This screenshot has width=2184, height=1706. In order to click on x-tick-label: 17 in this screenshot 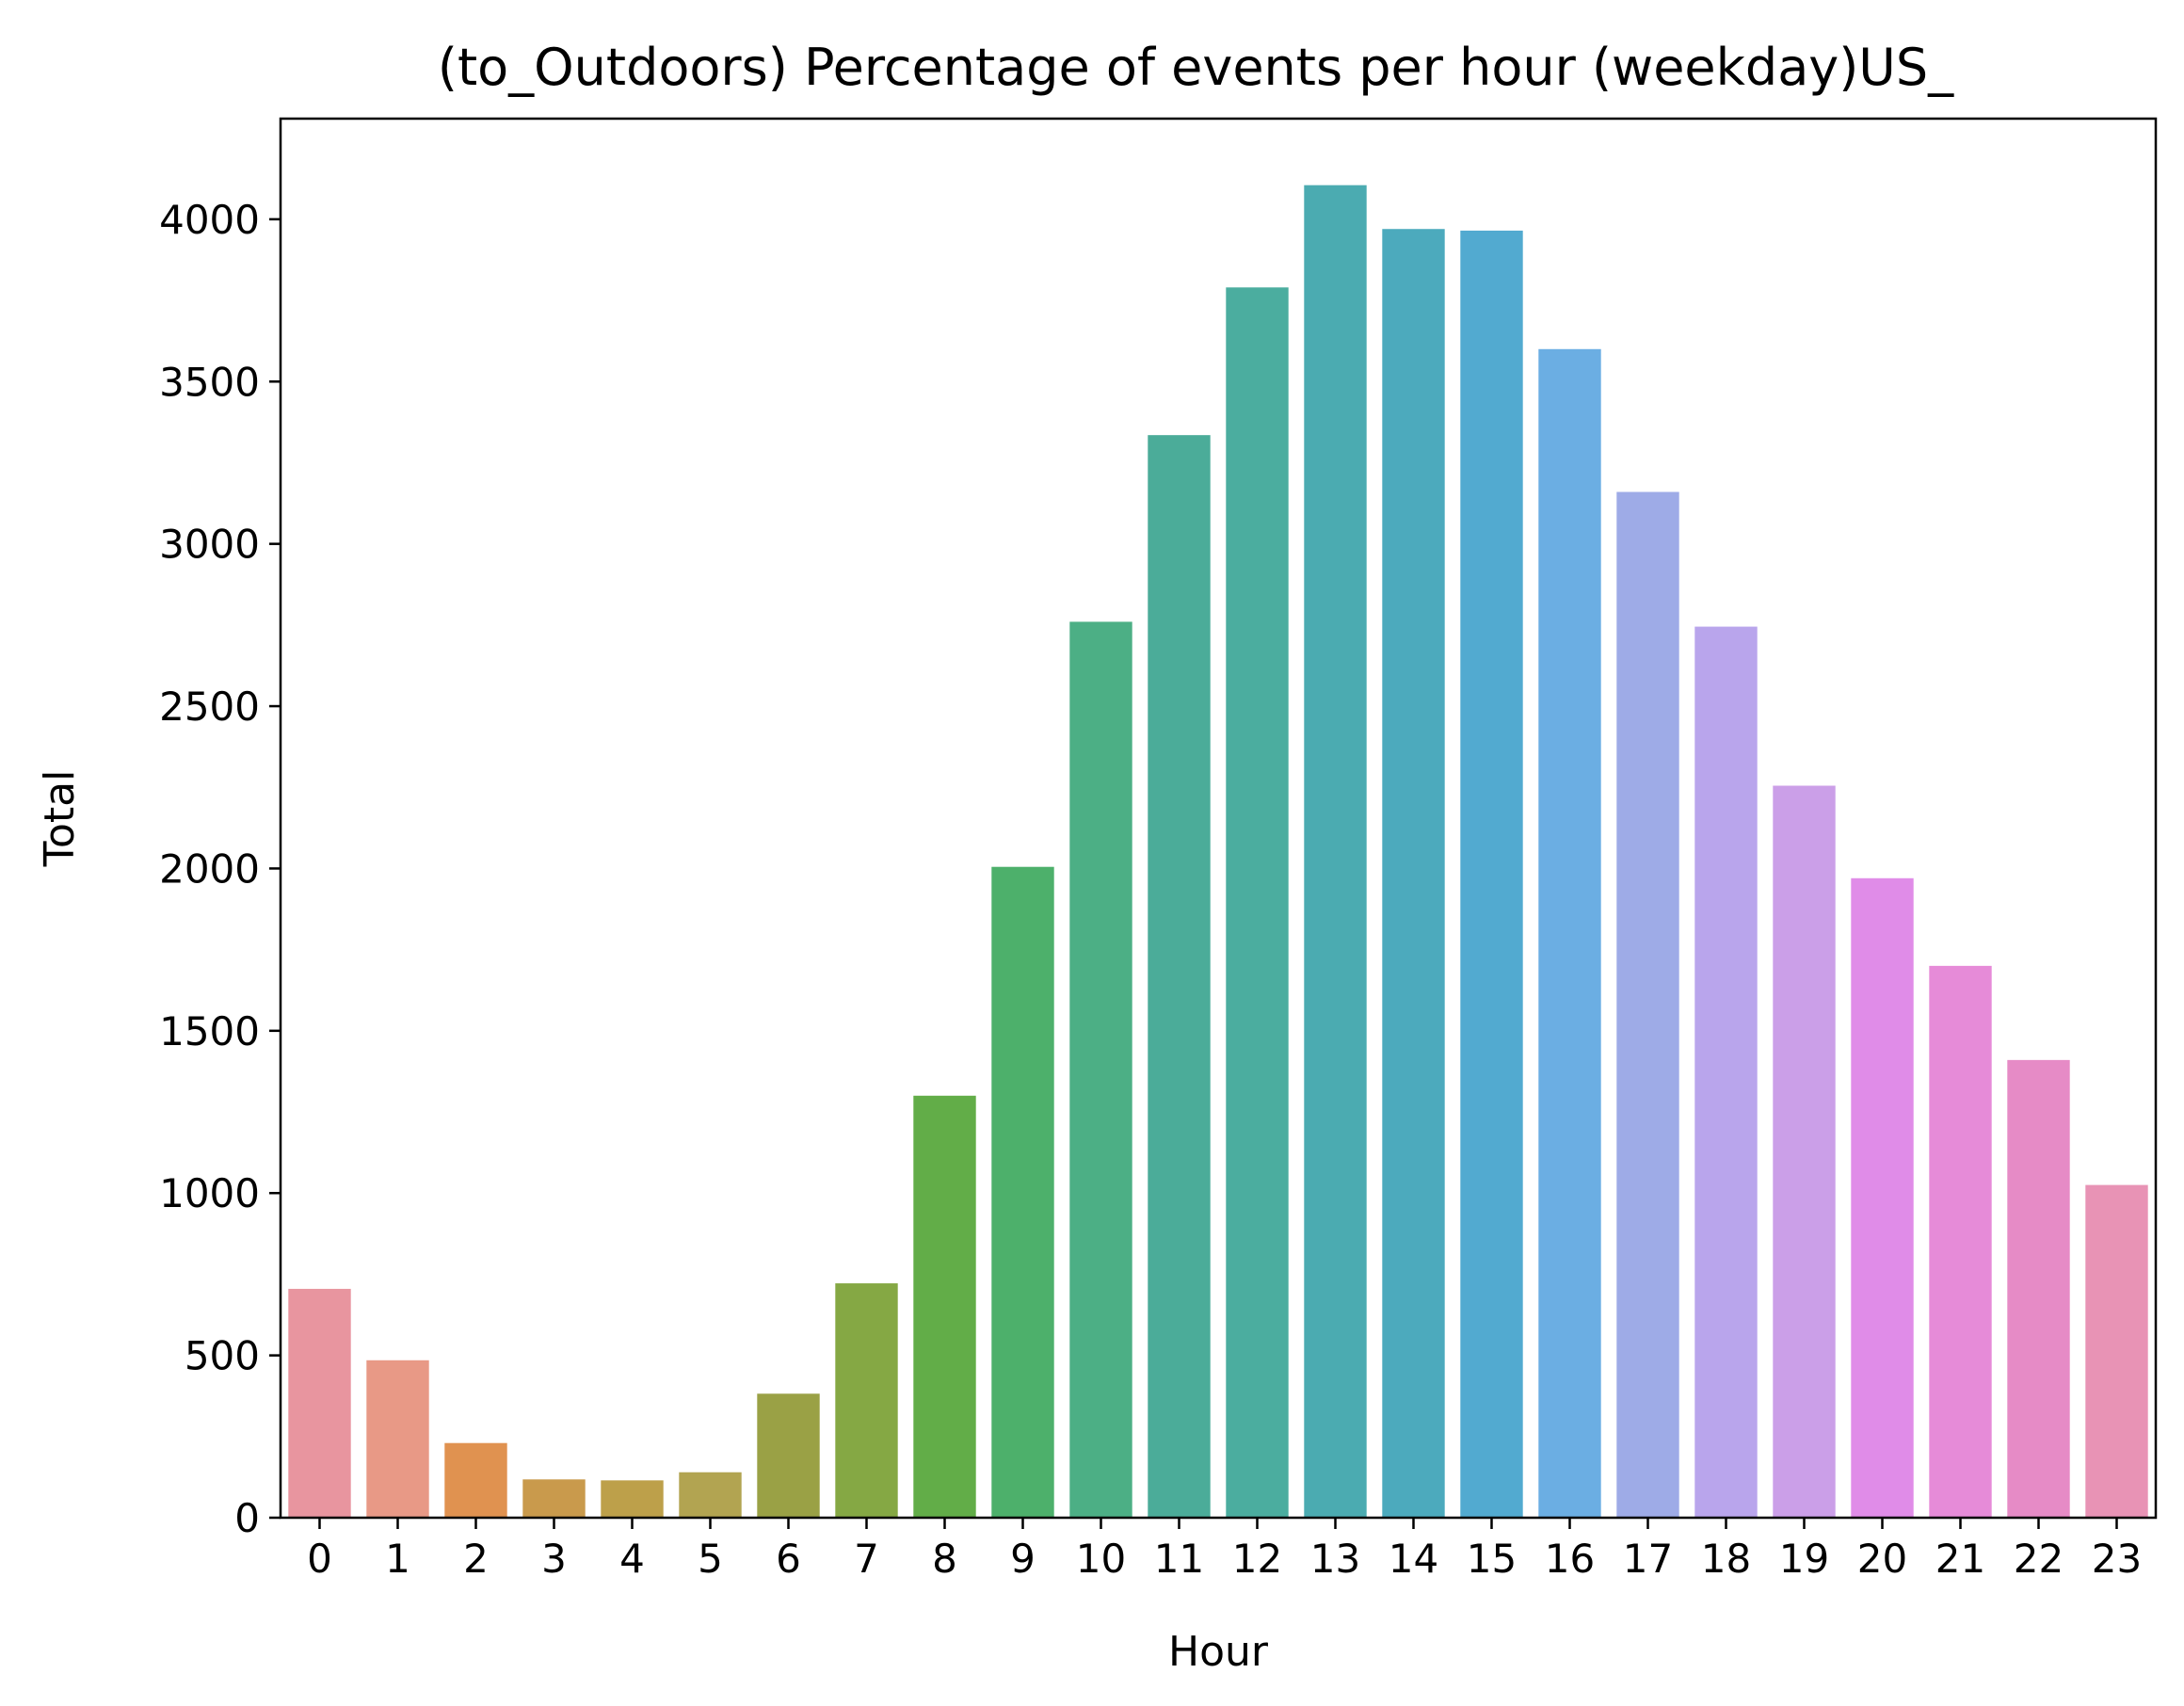, I will do `click(1648, 1559)`.